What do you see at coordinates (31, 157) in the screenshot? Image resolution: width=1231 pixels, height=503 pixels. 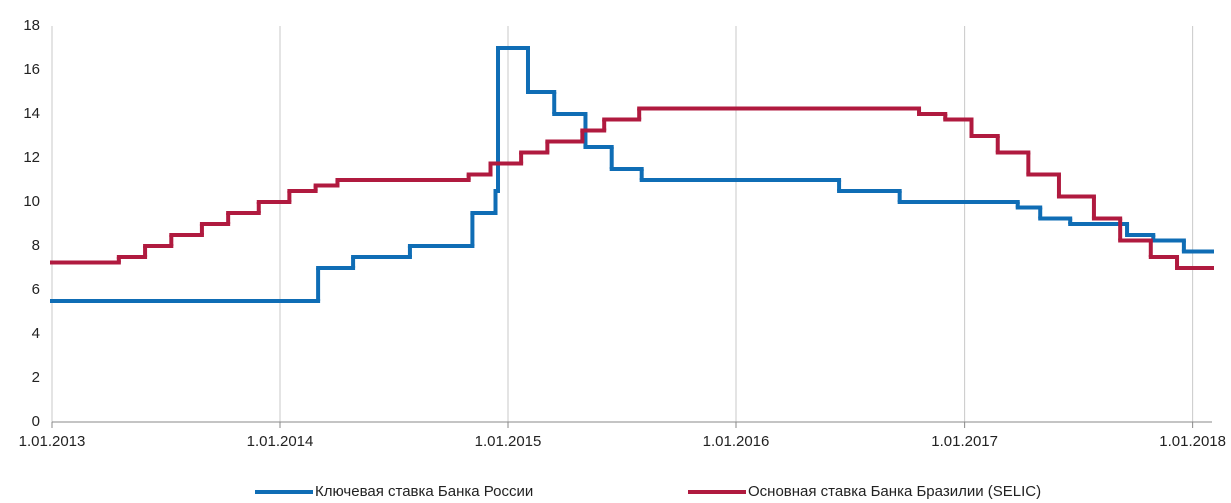 I see `y-tick-label: 12` at bounding box center [31, 157].